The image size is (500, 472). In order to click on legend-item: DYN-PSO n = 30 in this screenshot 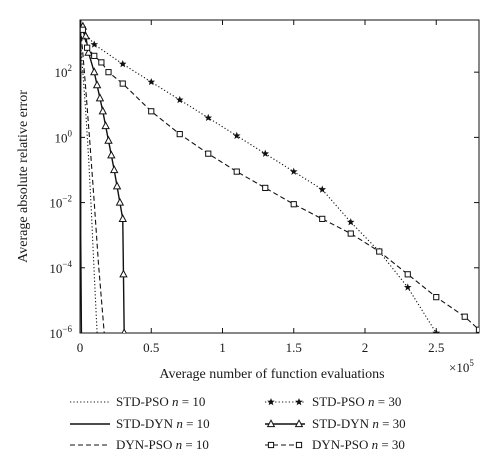, I will do `click(335, 444)`.